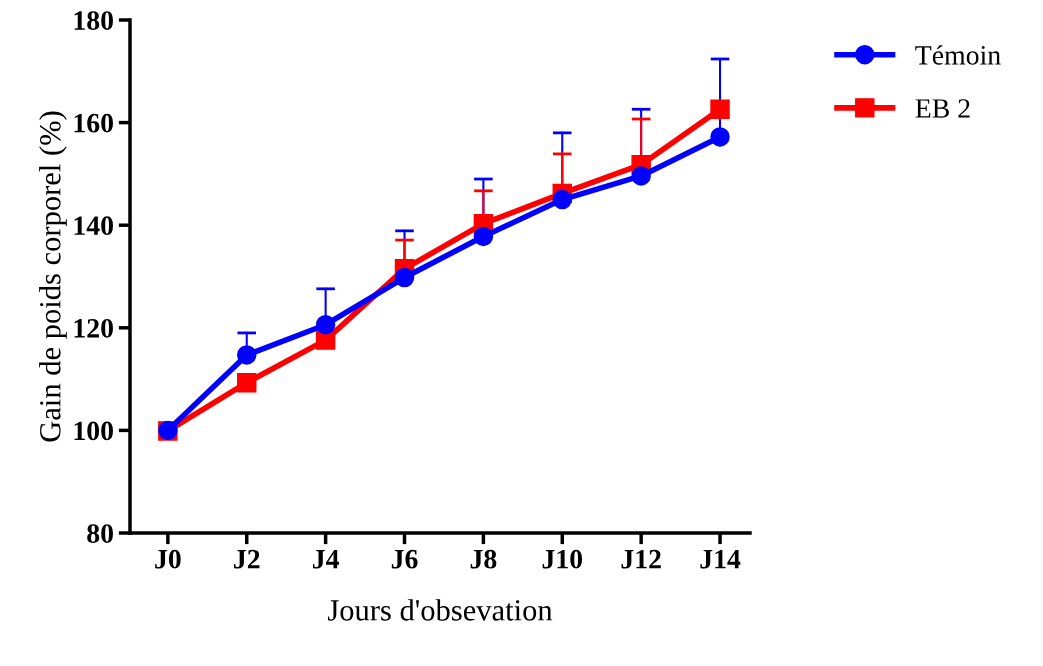 The image size is (1043, 666). What do you see at coordinates (958, 55) in the screenshot?
I see `legend-label: Témoin` at bounding box center [958, 55].